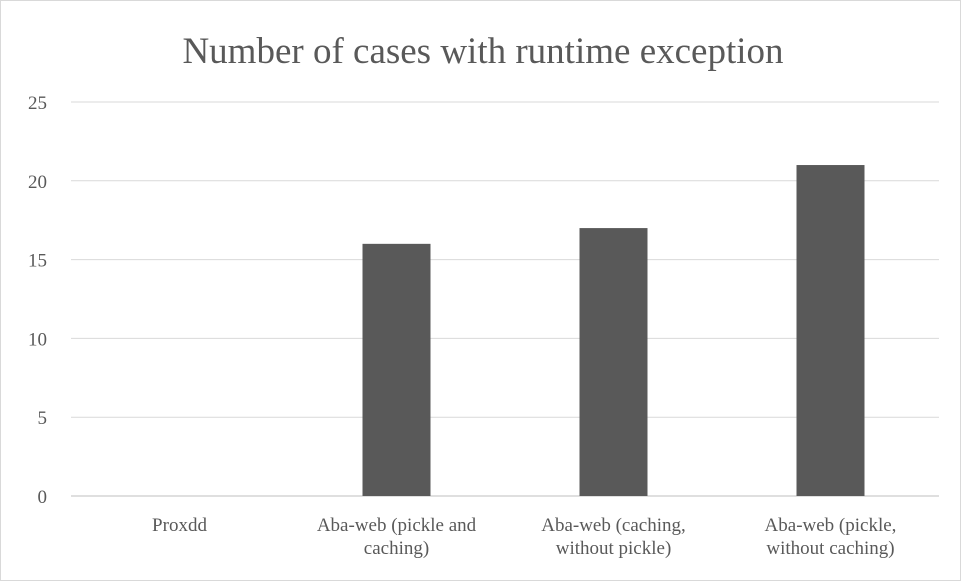  What do you see at coordinates (43, 418) in the screenshot?
I see `y-tick-label: 5` at bounding box center [43, 418].